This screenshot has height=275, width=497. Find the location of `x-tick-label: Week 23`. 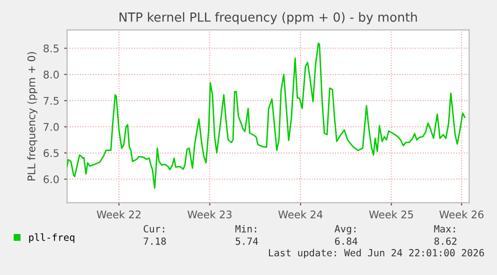

x-tick-label: Week 23 is located at coordinates (210, 214).